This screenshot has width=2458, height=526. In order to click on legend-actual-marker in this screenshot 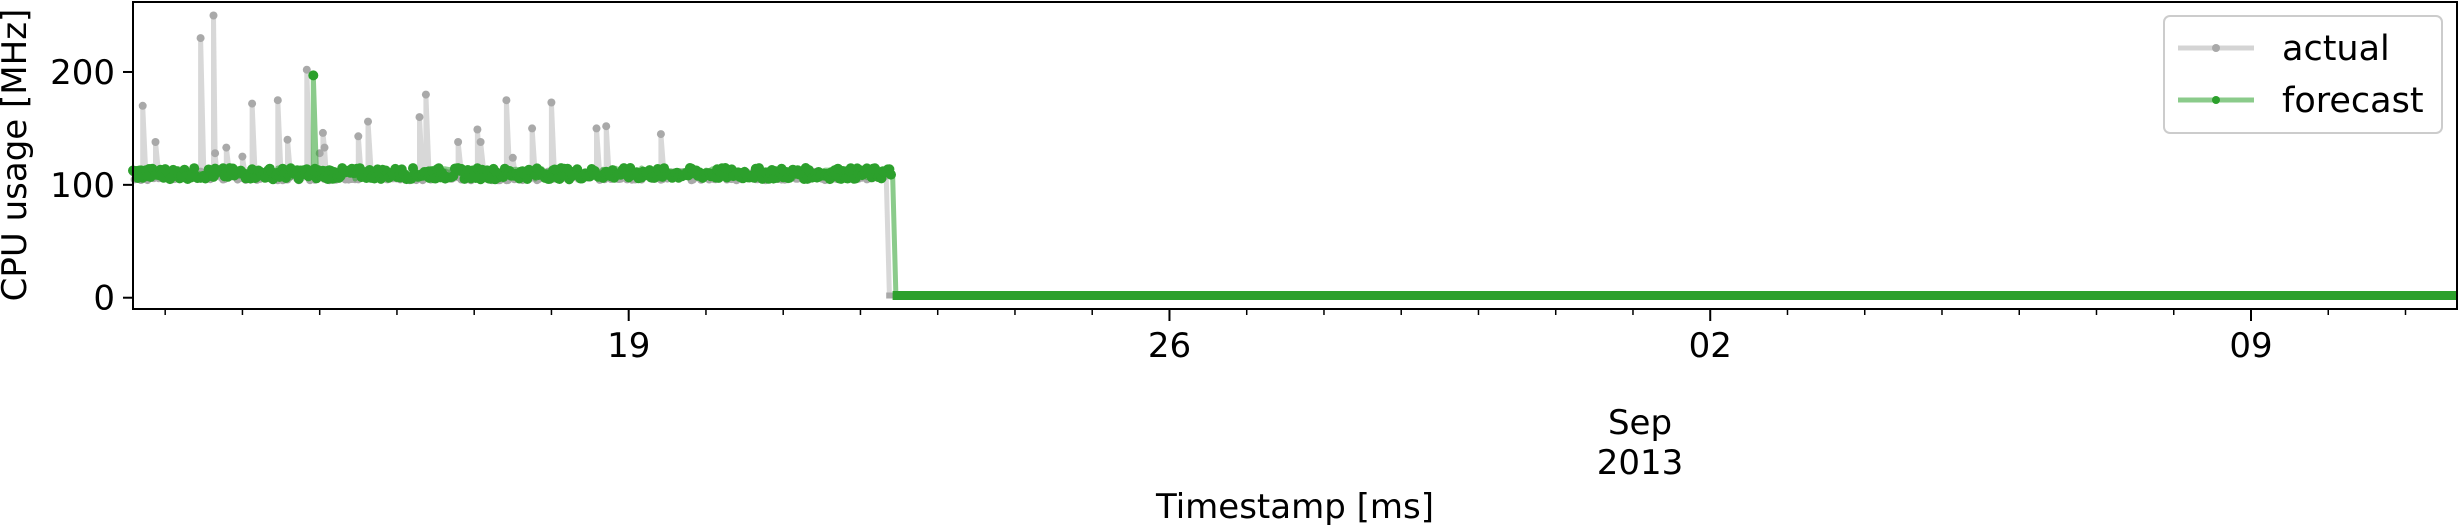, I will do `click(2216, 48)`.